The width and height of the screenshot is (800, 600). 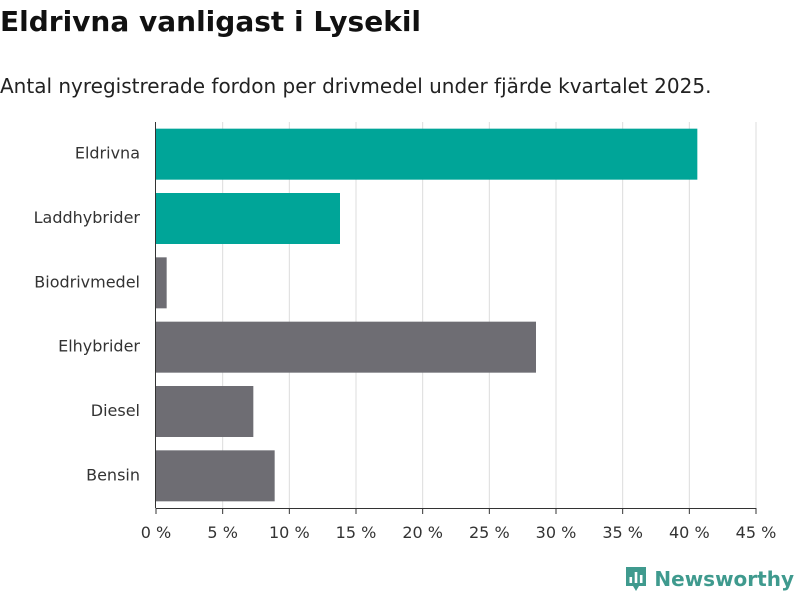 What do you see at coordinates (113, 474) in the screenshot?
I see `category-label-bensin: Bensin` at bounding box center [113, 474].